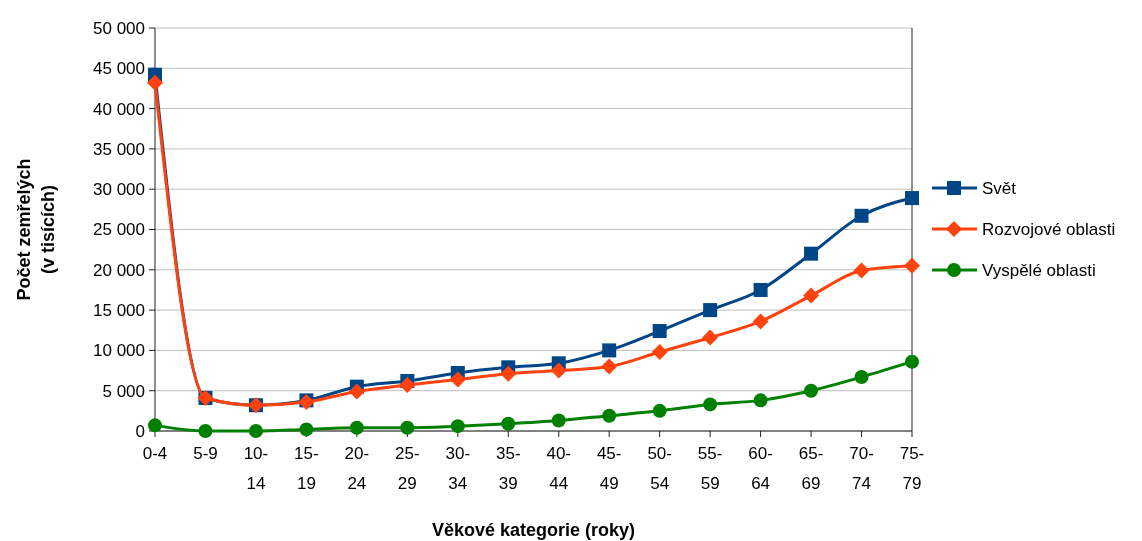 This screenshot has height=541, width=1142. Describe the element at coordinates (119, 190) in the screenshot. I see `y-tick-label: 30 000` at that location.